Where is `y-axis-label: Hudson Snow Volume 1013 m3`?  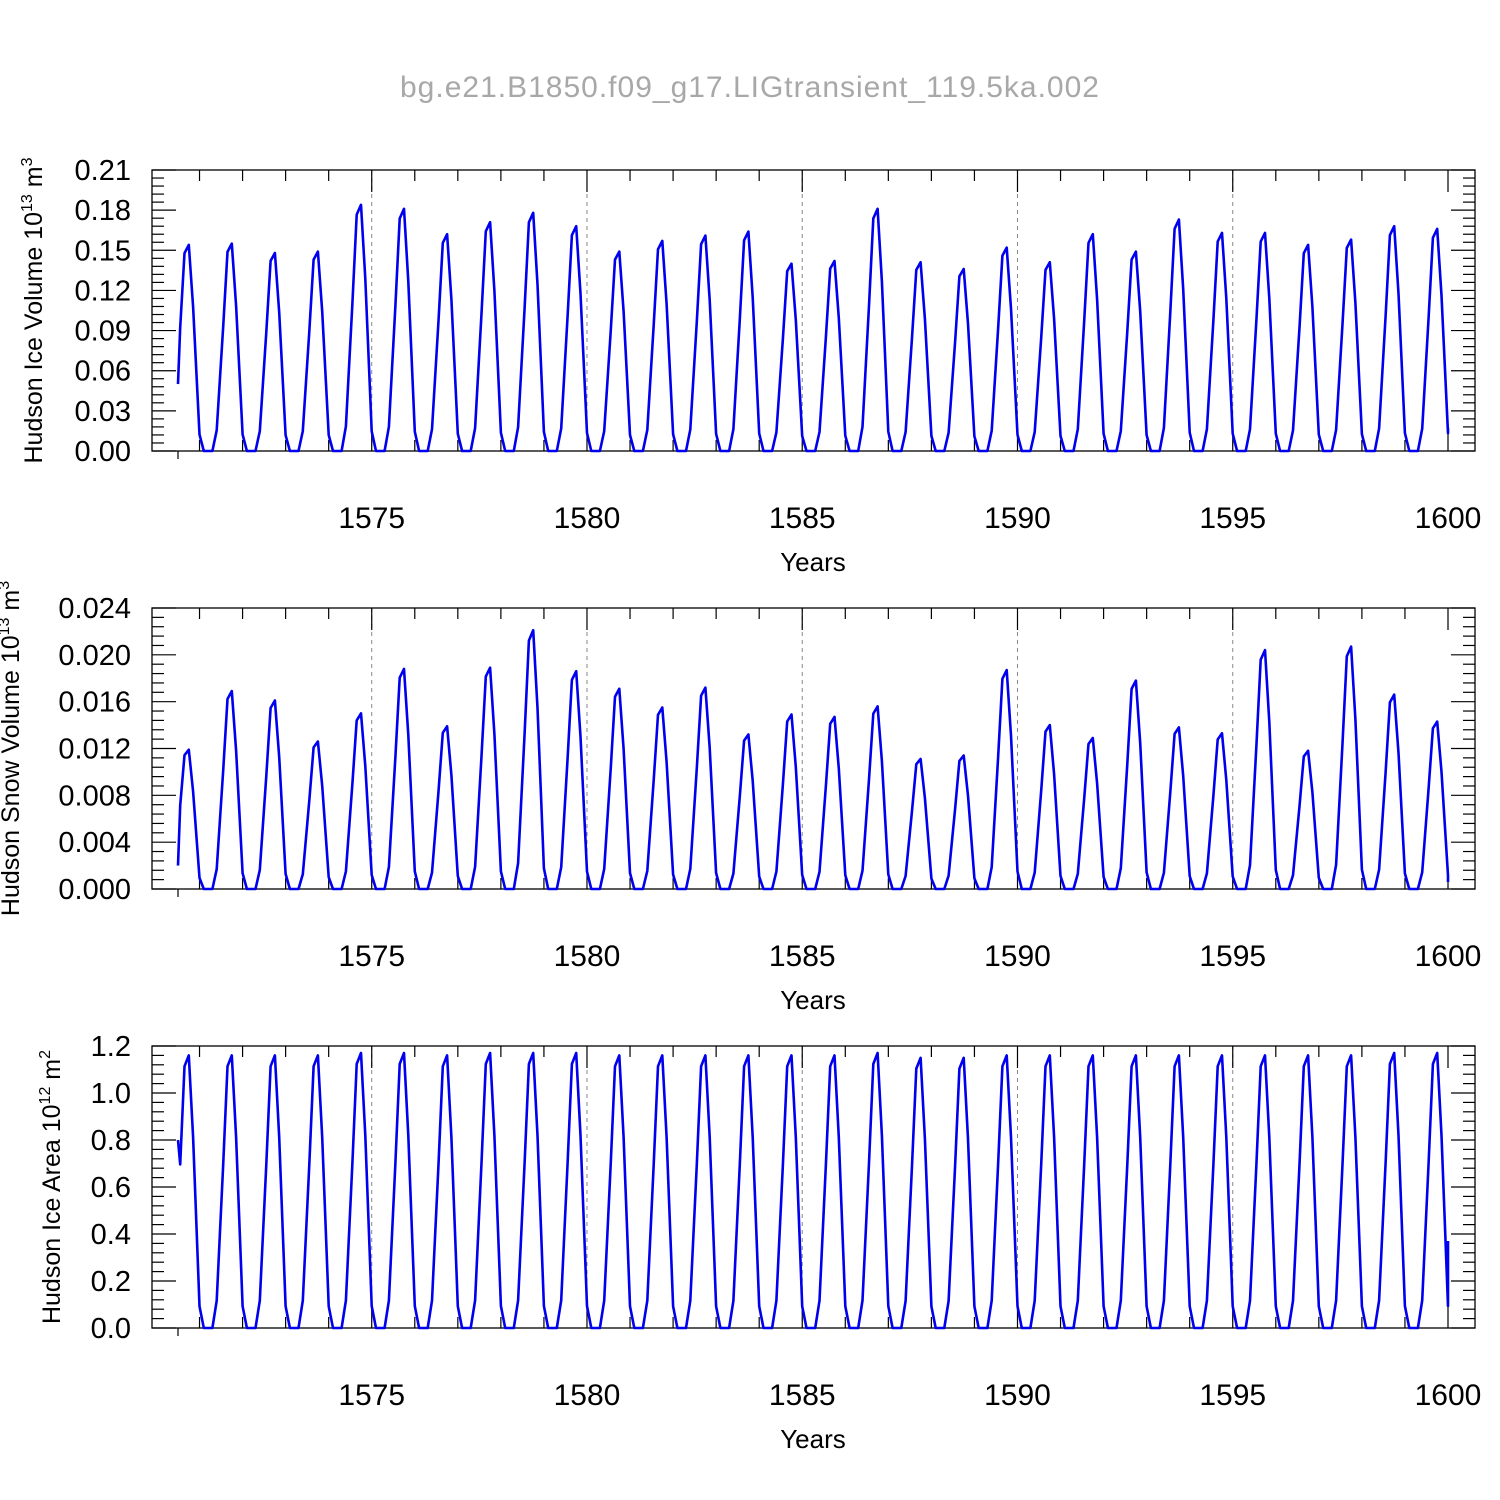
y-axis-label: Hudson Snow Volume 1013 m3 is located at coordinates (12, 748).